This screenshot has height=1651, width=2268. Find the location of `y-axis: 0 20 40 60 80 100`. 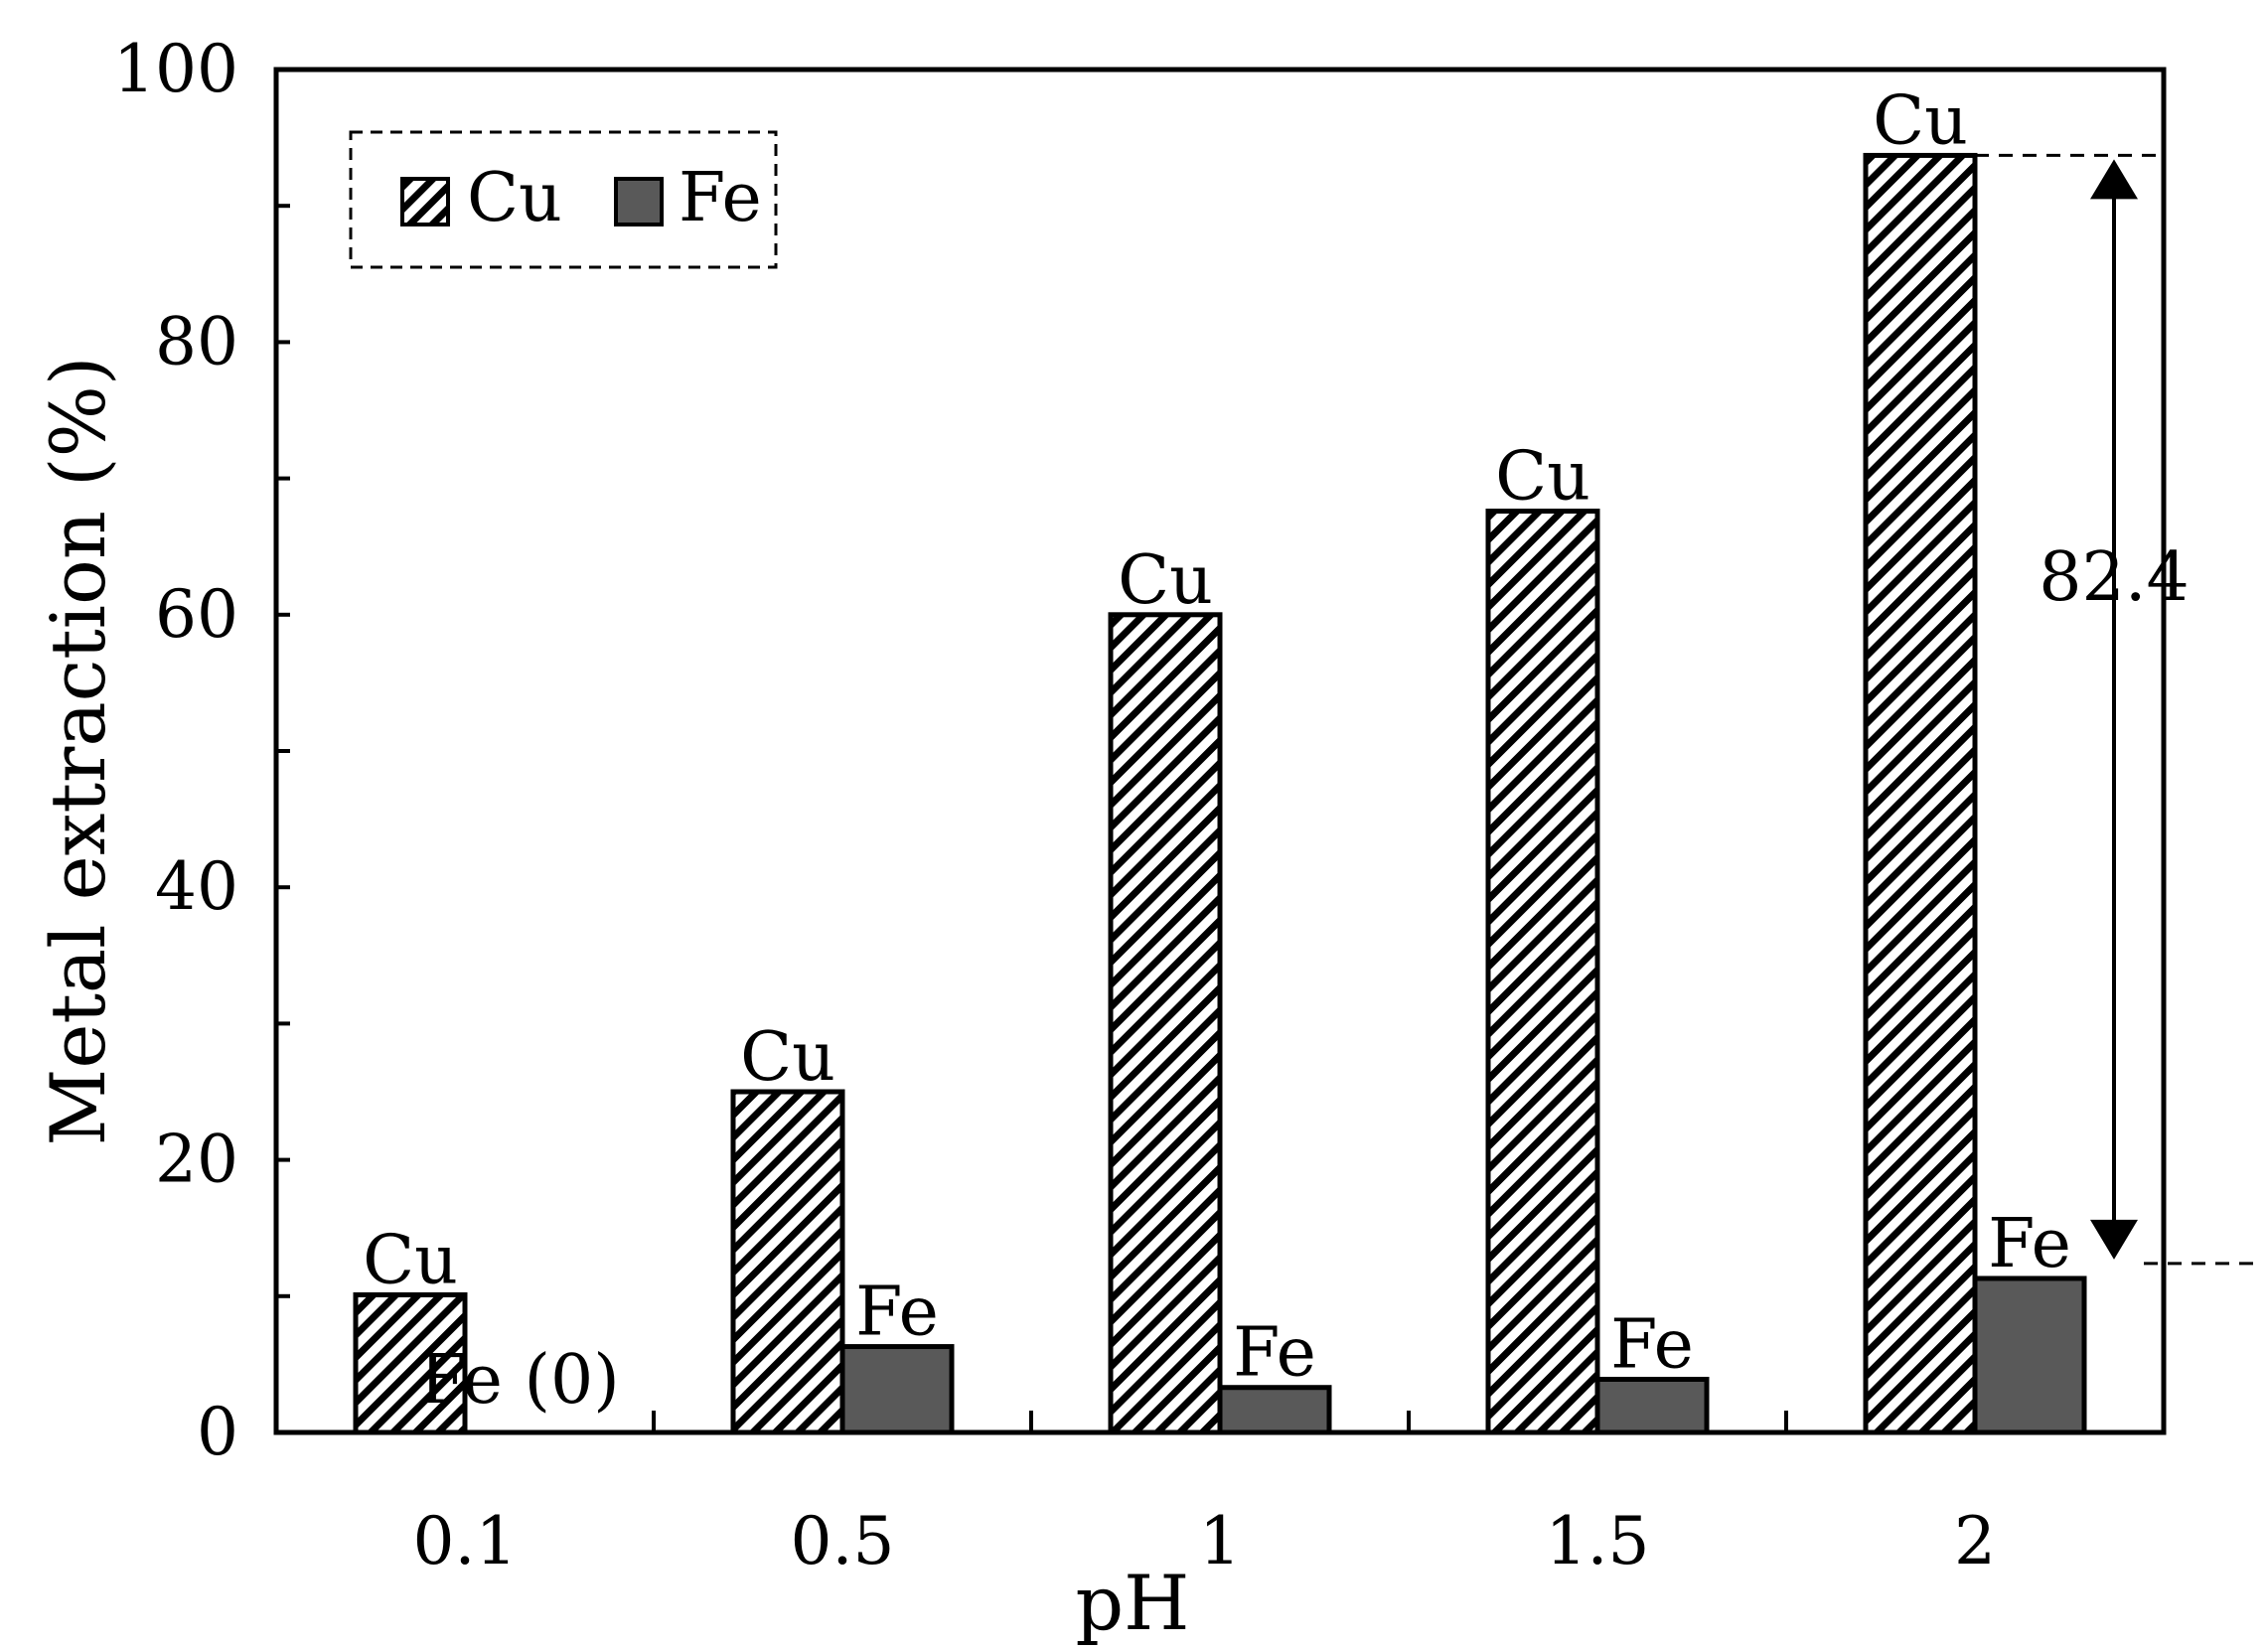

y-axis: 0 20 40 60 80 100 is located at coordinates (201, 750).